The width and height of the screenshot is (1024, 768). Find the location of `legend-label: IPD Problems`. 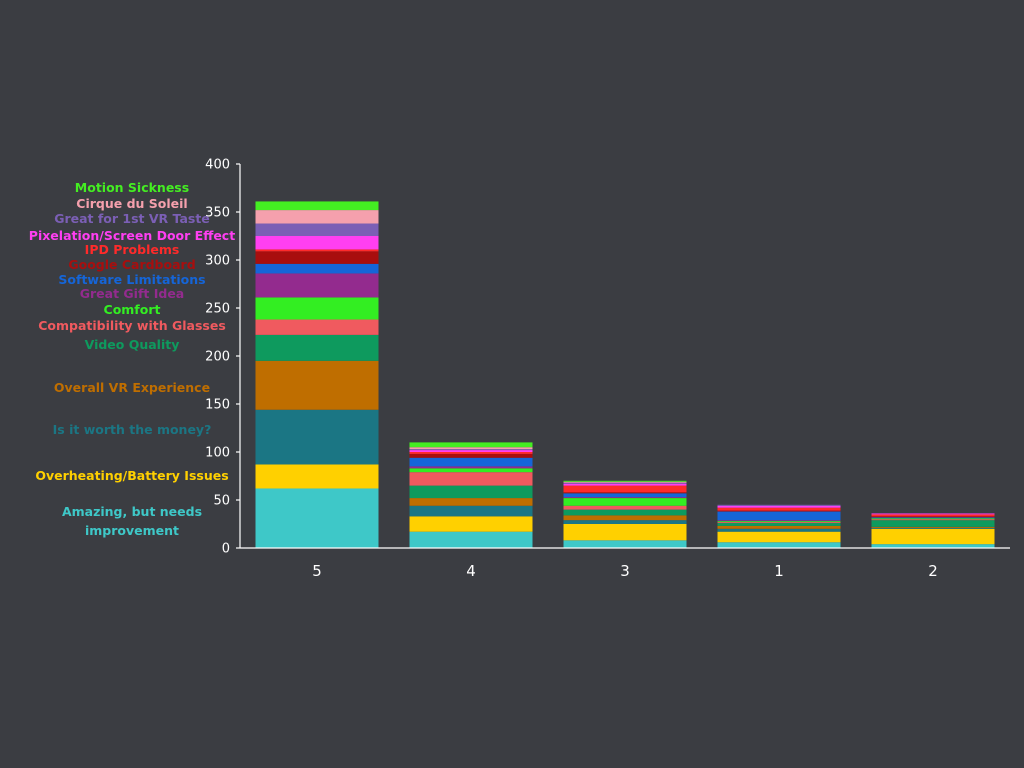

legend-label: IPD Problems is located at coordinates (132, 249).